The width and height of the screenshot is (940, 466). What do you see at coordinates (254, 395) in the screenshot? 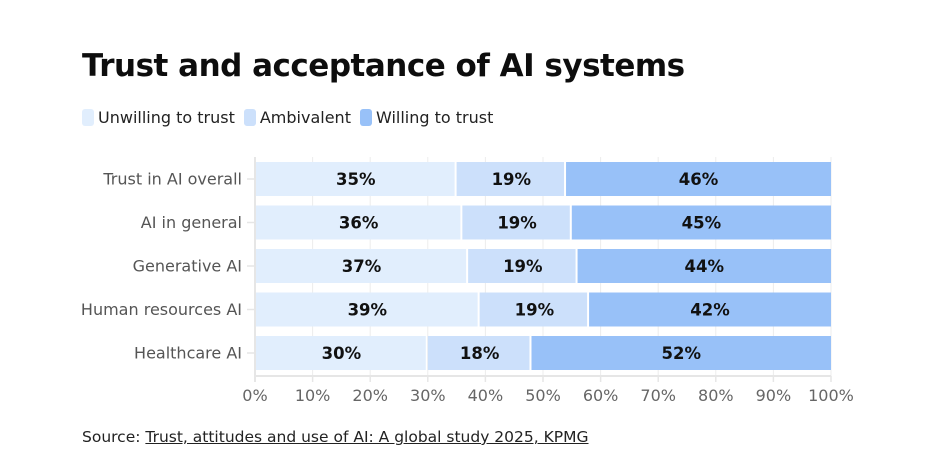
I see `x-tick-label: 0%` at bounding box center [254, 395].